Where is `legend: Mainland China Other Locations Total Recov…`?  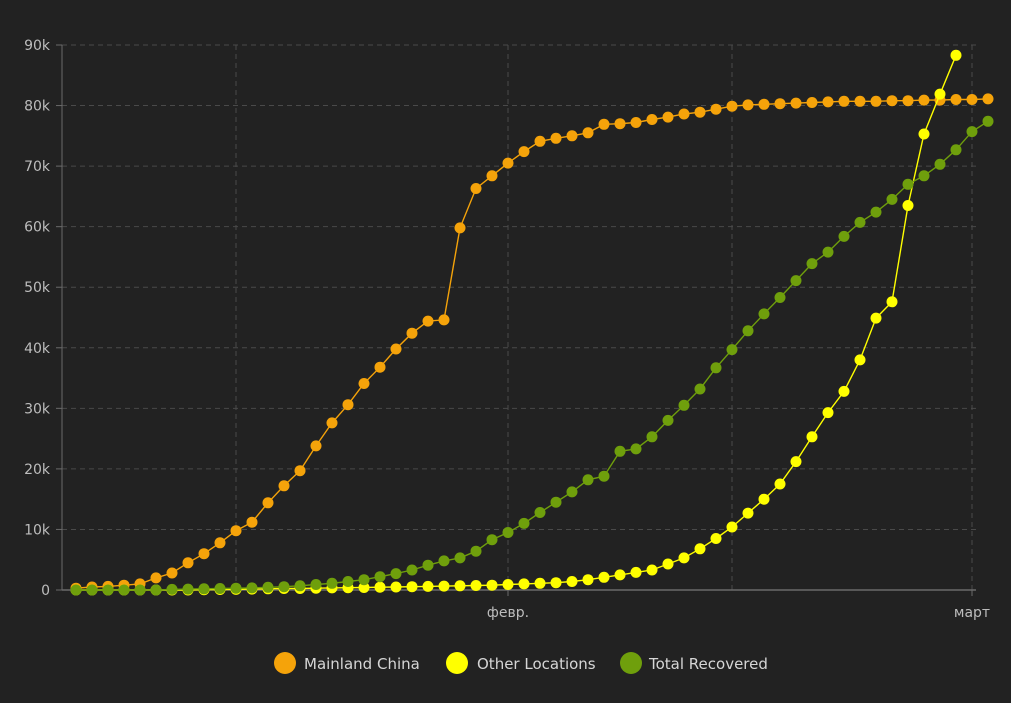
legend: Mainland China Other Locations Total Recov… is located at coordinates (521, 663).